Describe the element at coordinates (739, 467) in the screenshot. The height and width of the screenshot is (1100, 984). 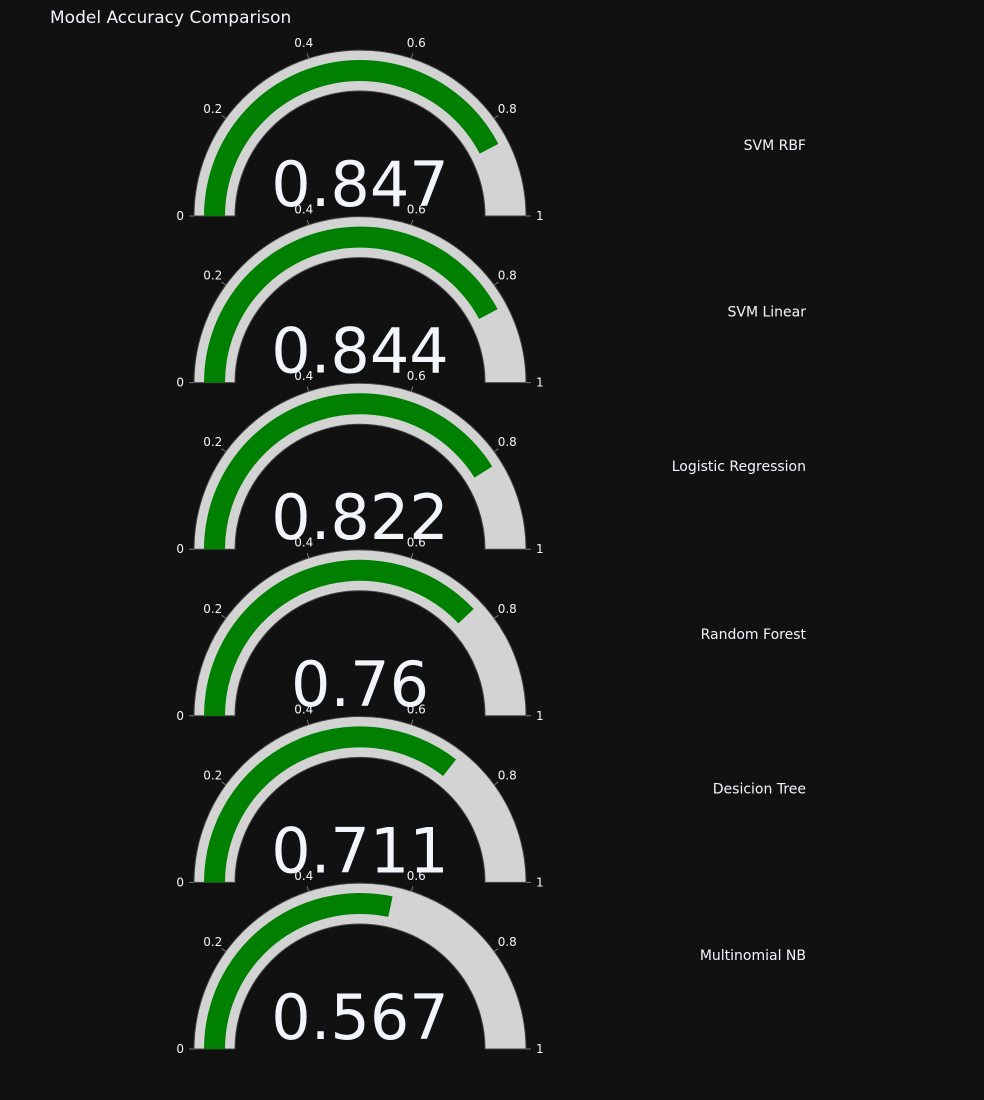
I see `gauge-name: Logistic Regression` at that location.